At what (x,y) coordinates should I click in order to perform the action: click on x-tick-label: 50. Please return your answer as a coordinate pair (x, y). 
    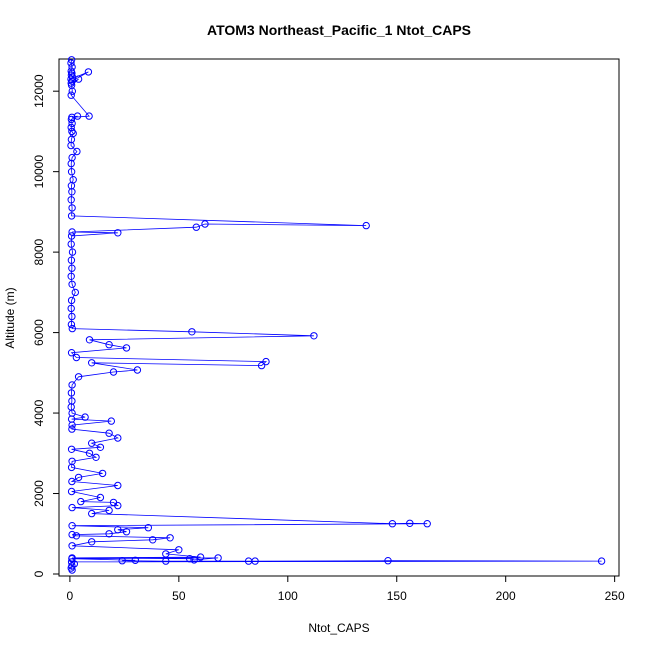
    Looking at the image, I should click on (179, 596).